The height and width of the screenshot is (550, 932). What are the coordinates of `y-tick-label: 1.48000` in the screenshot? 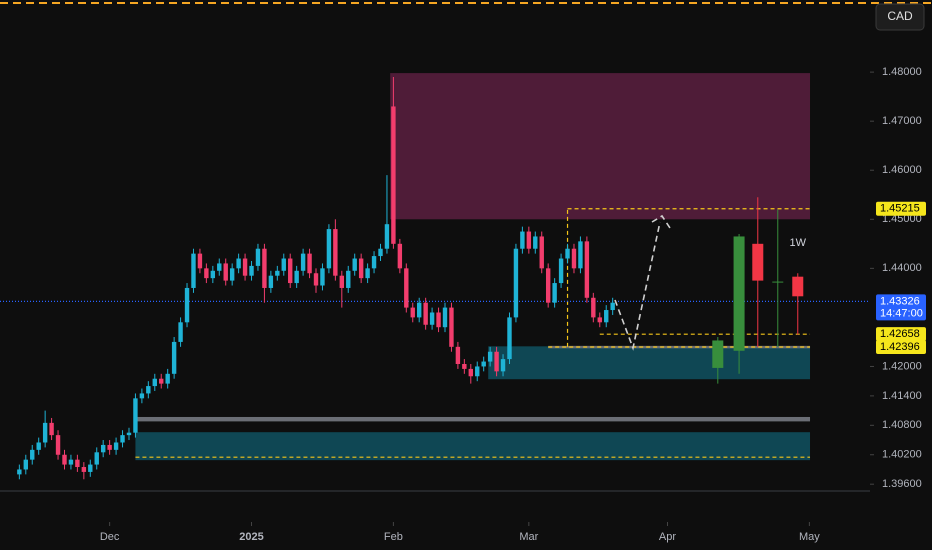 It's located at (902, 72).